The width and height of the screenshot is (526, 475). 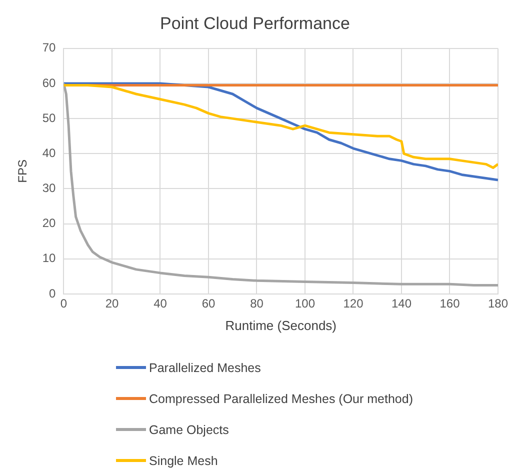 What do you see at coordinates (112, 303) in the screenshot?
I see `x-tick-label: 20` at bounding box center [112, 303].